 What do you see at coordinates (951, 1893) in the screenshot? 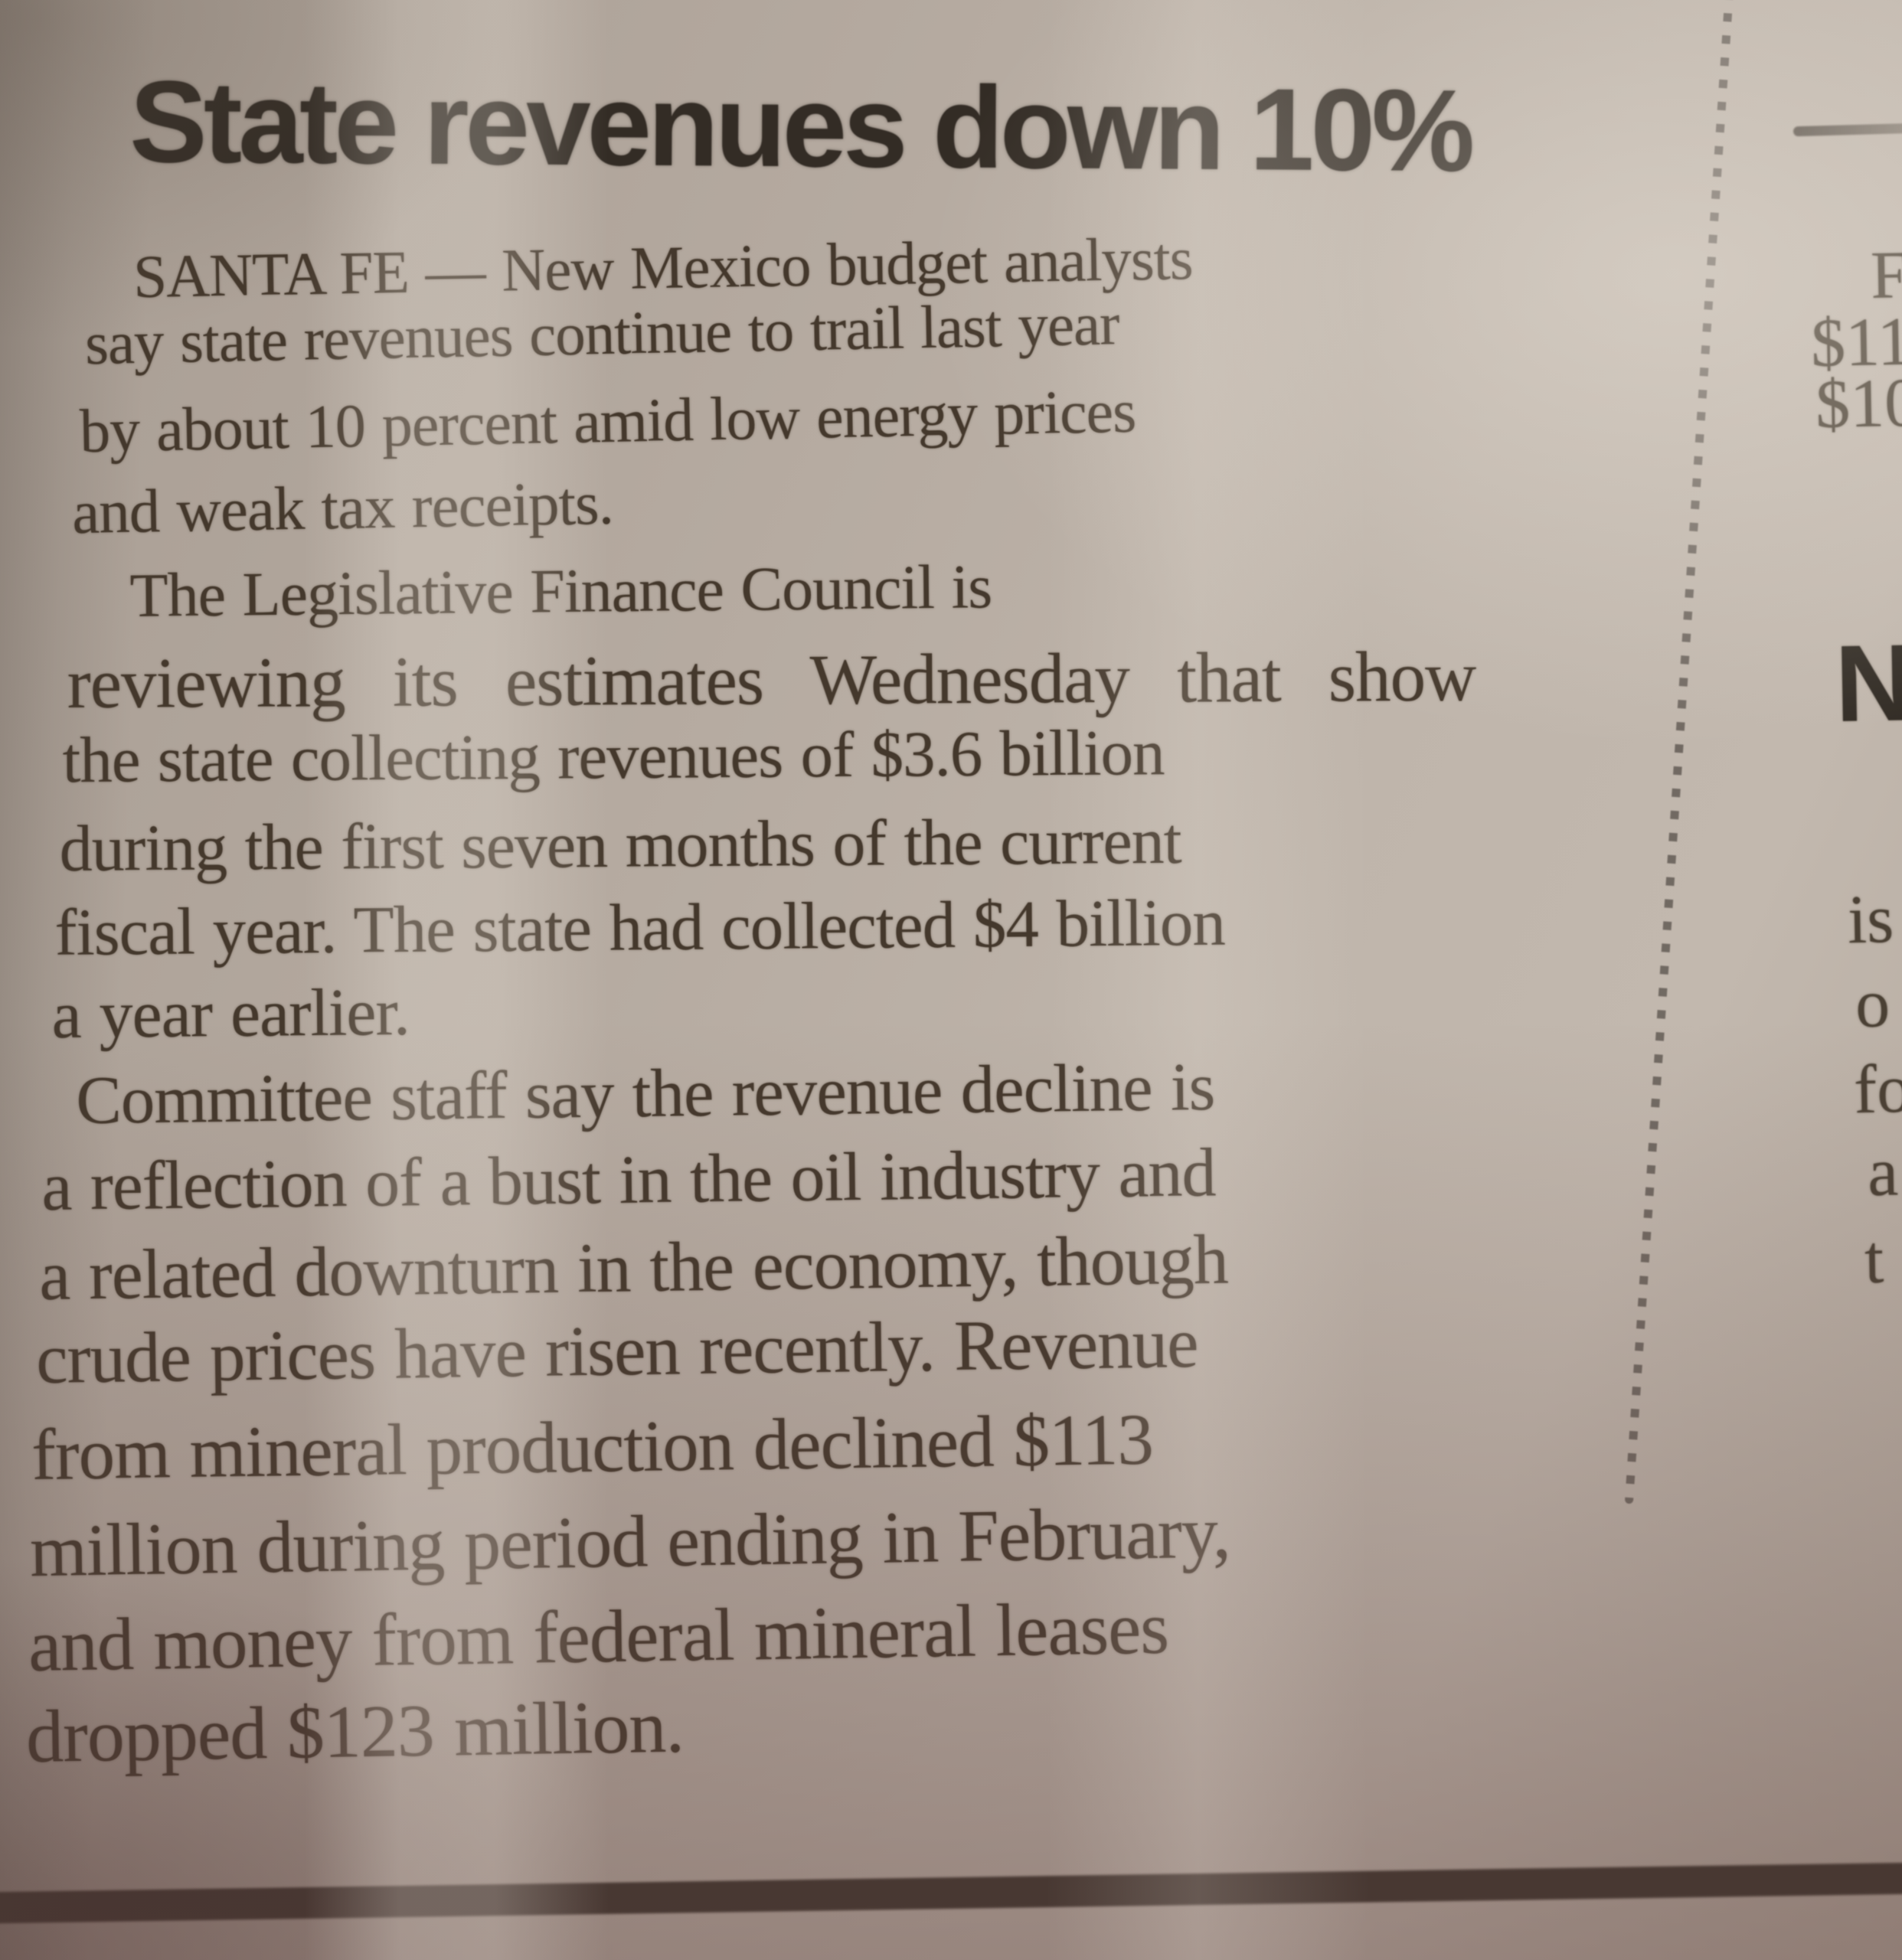
I see `bottom-rule` at bounding box center [951, 1893].